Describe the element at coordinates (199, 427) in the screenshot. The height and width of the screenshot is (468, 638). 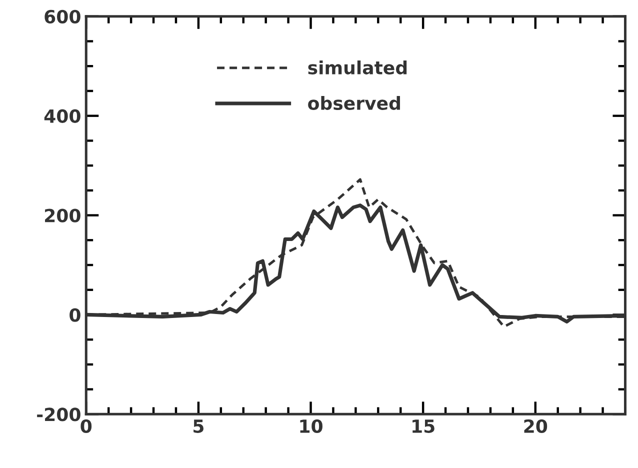
I see `x-tick-label: 5` at that location.